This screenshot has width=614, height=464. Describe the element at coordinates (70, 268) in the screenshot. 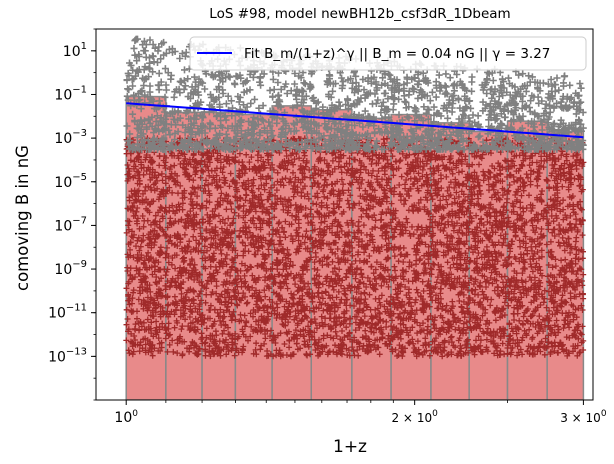

I see `y-tick-label-5: 10⁻⁹` at that location.